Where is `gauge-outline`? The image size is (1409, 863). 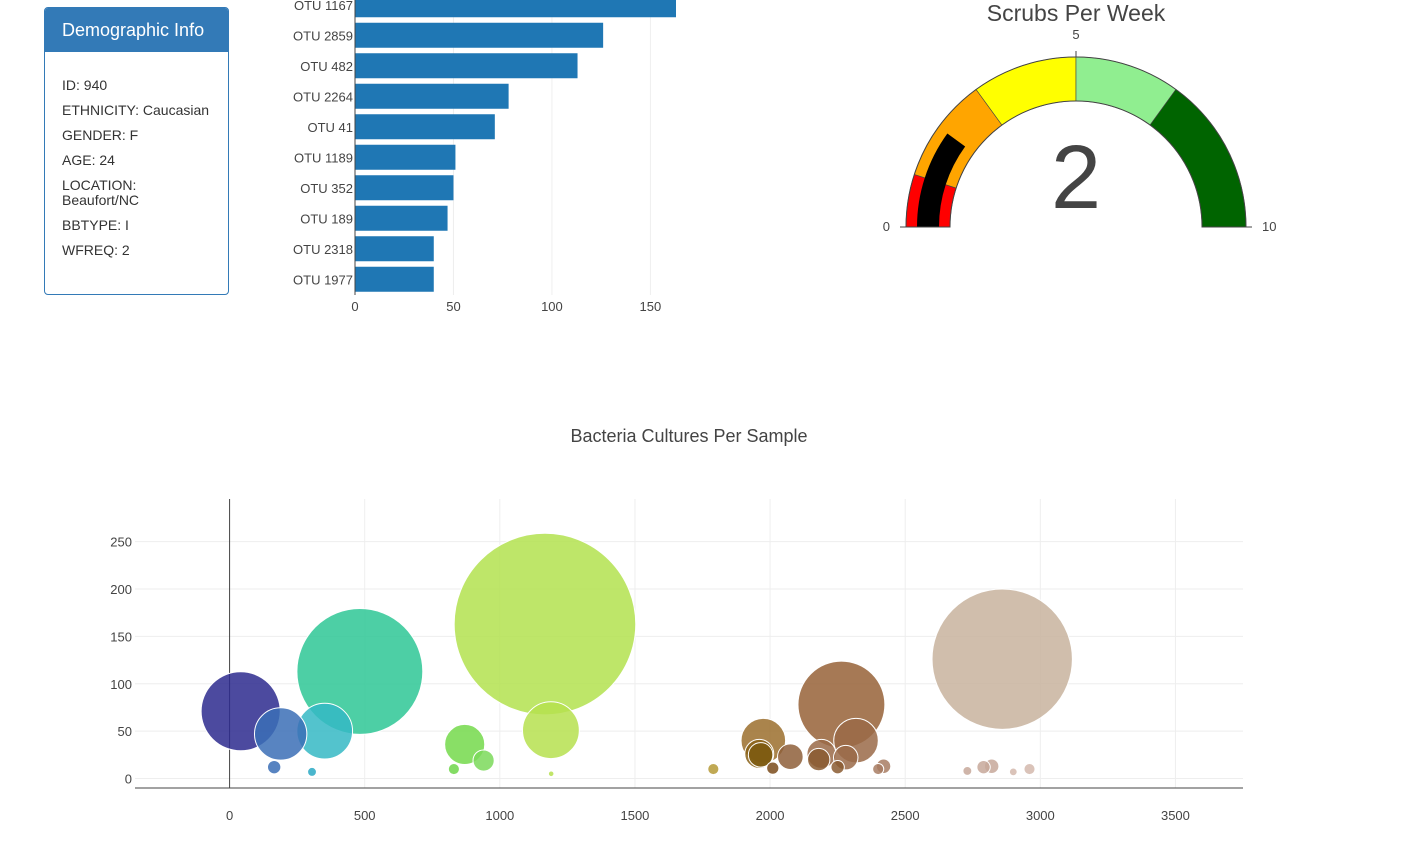
gauge-outline is located at coordinates (1076, 142).